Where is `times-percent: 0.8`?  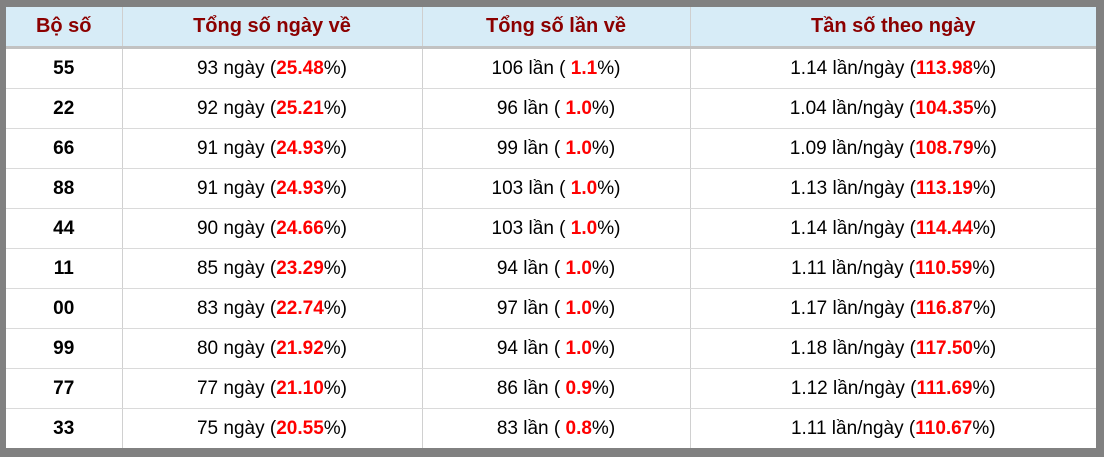
times-percent: 0.8 is located at coordinates (578, 428).